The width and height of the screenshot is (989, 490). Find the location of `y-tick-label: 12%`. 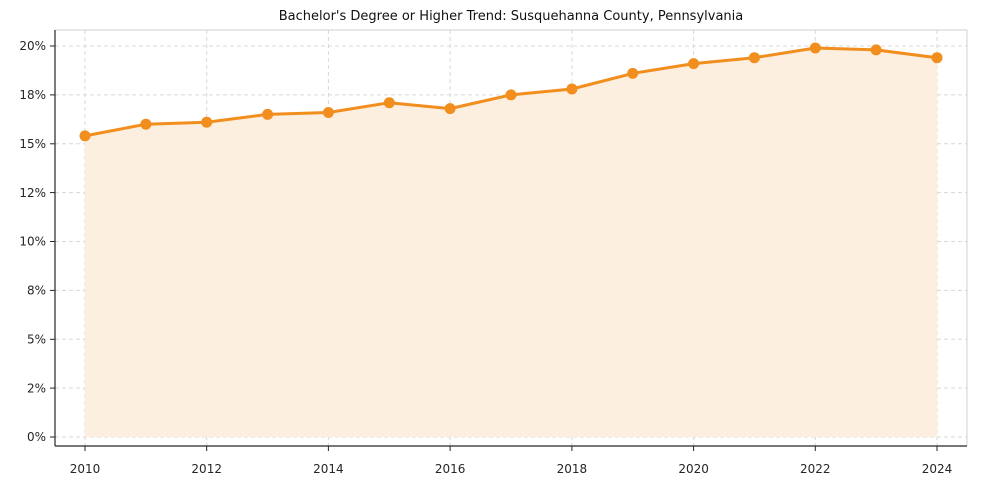

y-tick-label: 12% is located at coordinates (32, 193).